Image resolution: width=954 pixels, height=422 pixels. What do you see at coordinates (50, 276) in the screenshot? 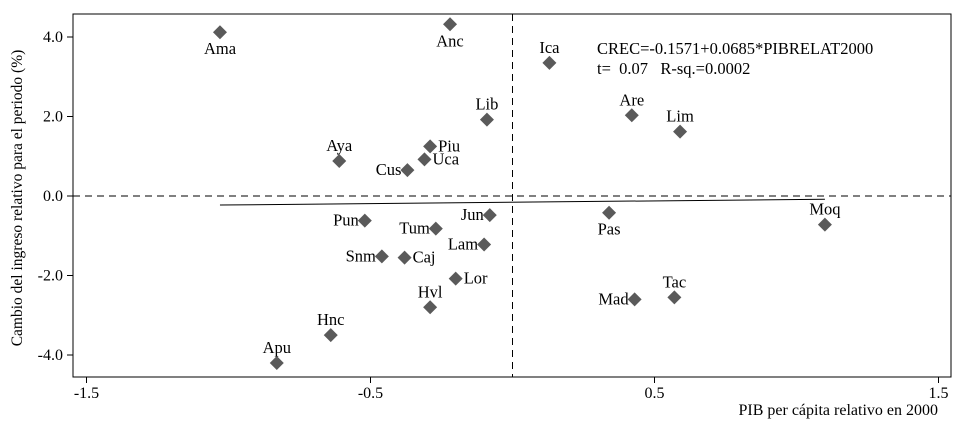
I see `y-tick-label: -2.0` at bounding box center [50, 276].